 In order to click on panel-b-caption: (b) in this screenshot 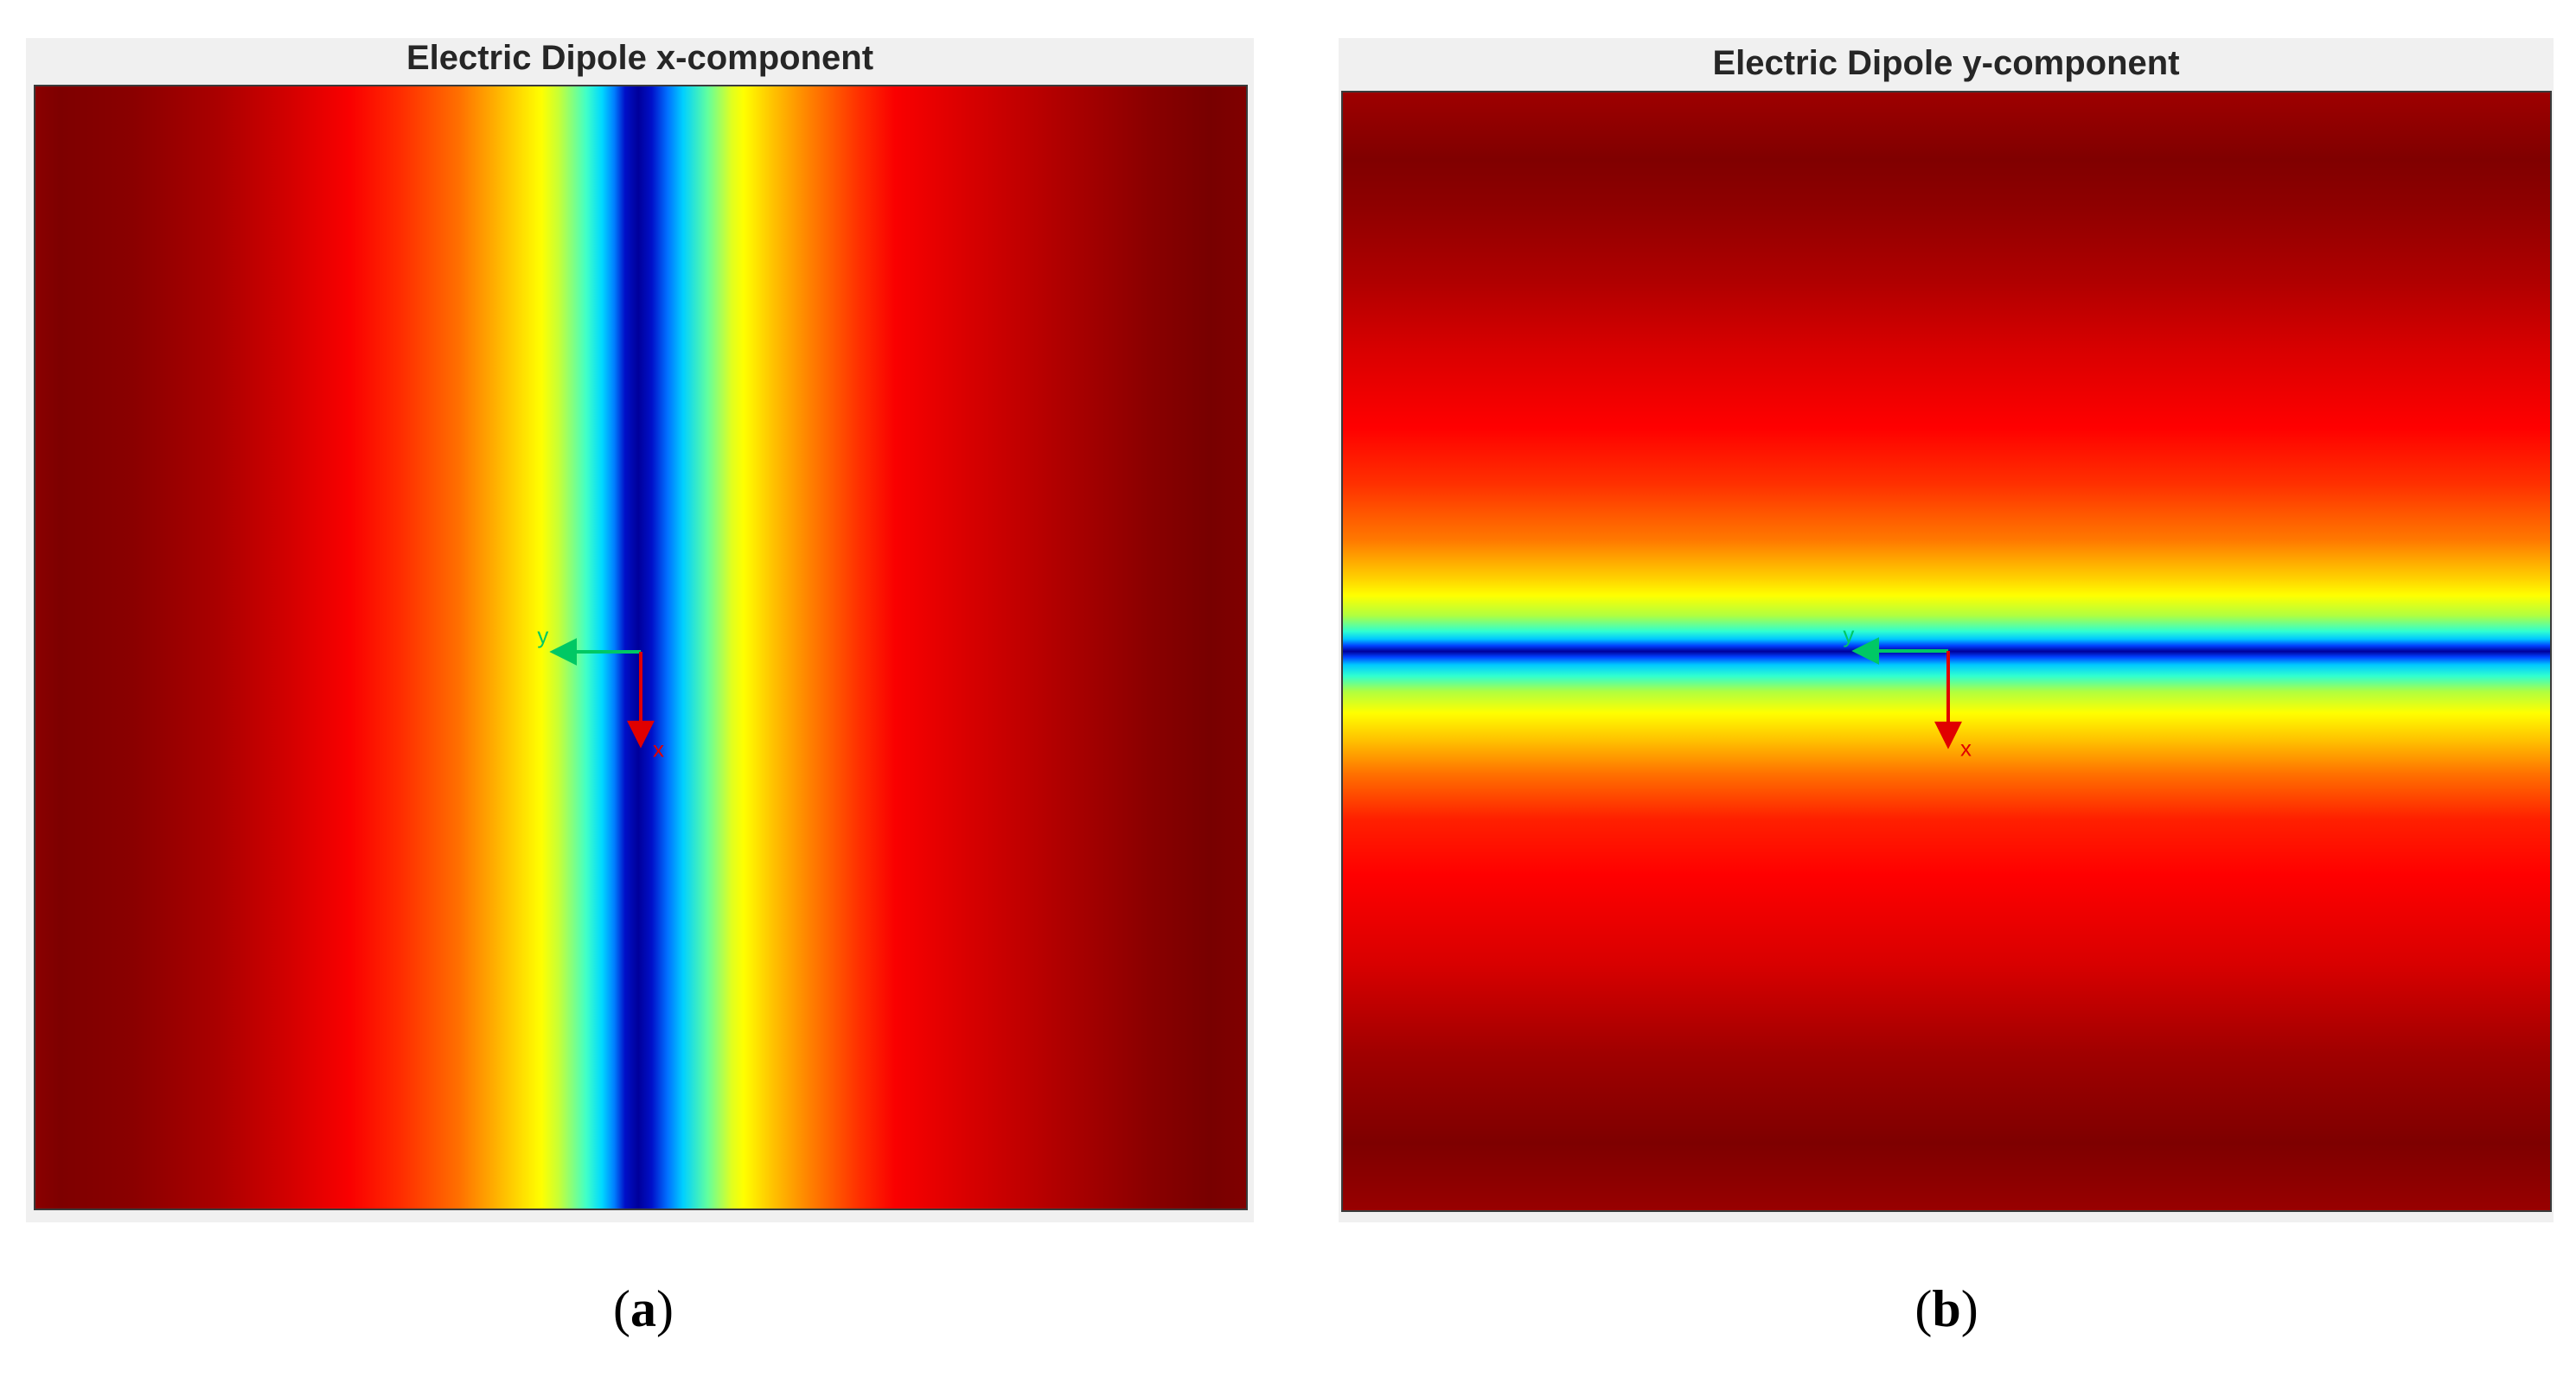, I will do `click(1946, 1308)`.